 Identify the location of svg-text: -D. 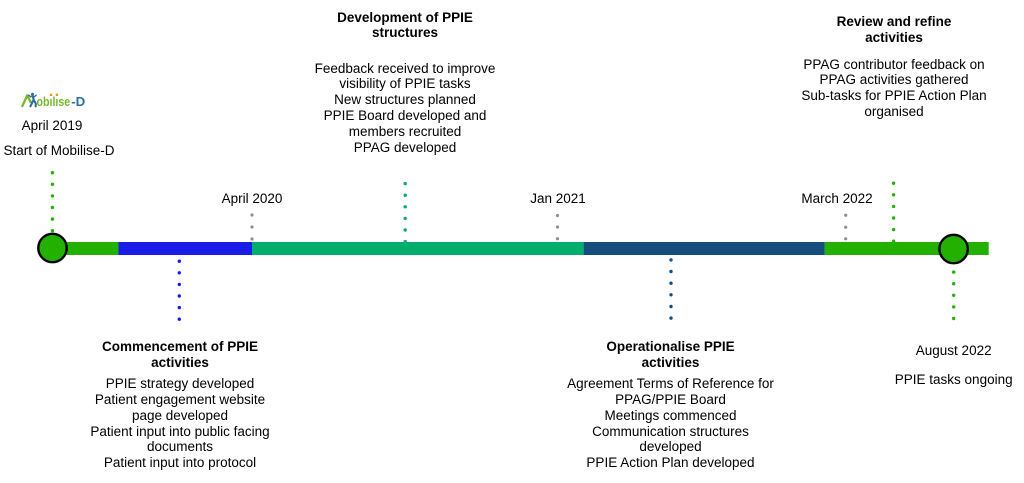
(78, 101).